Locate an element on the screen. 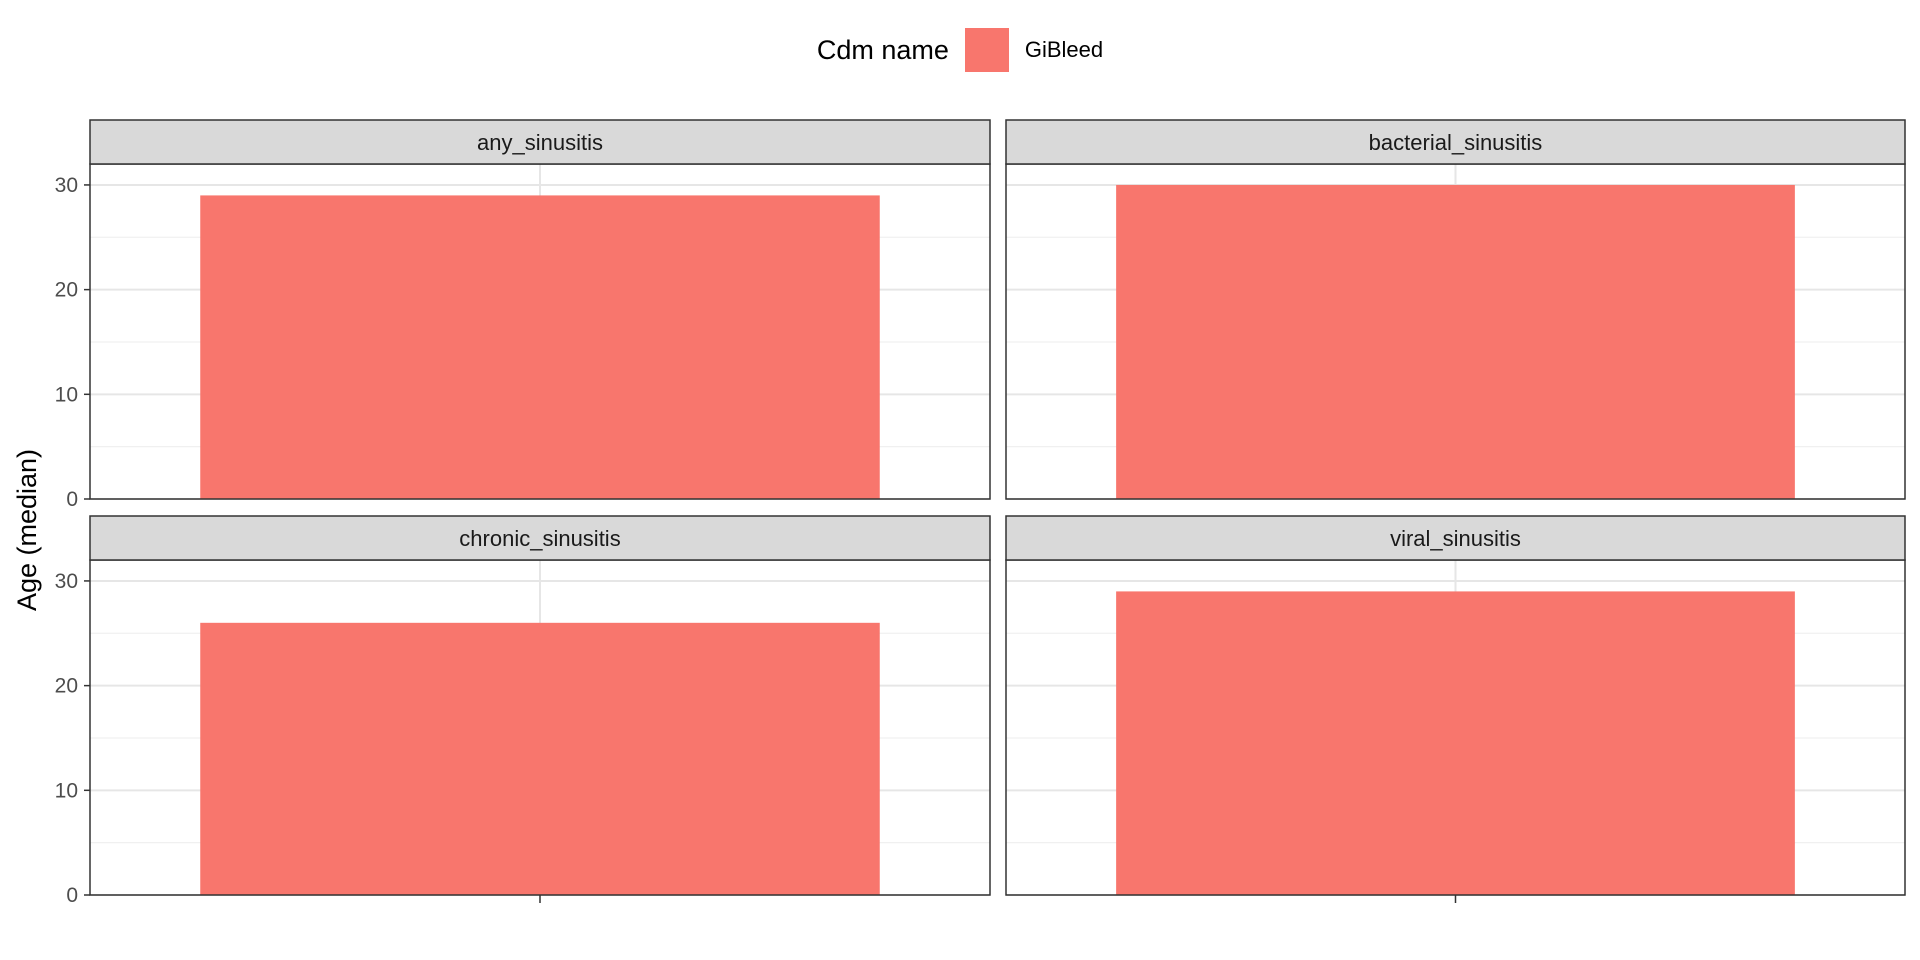 Image resolution: width=1920 pixels, height=960 pixels. bar-bacterial_sinusitis is located at coordinates (1455, 341).